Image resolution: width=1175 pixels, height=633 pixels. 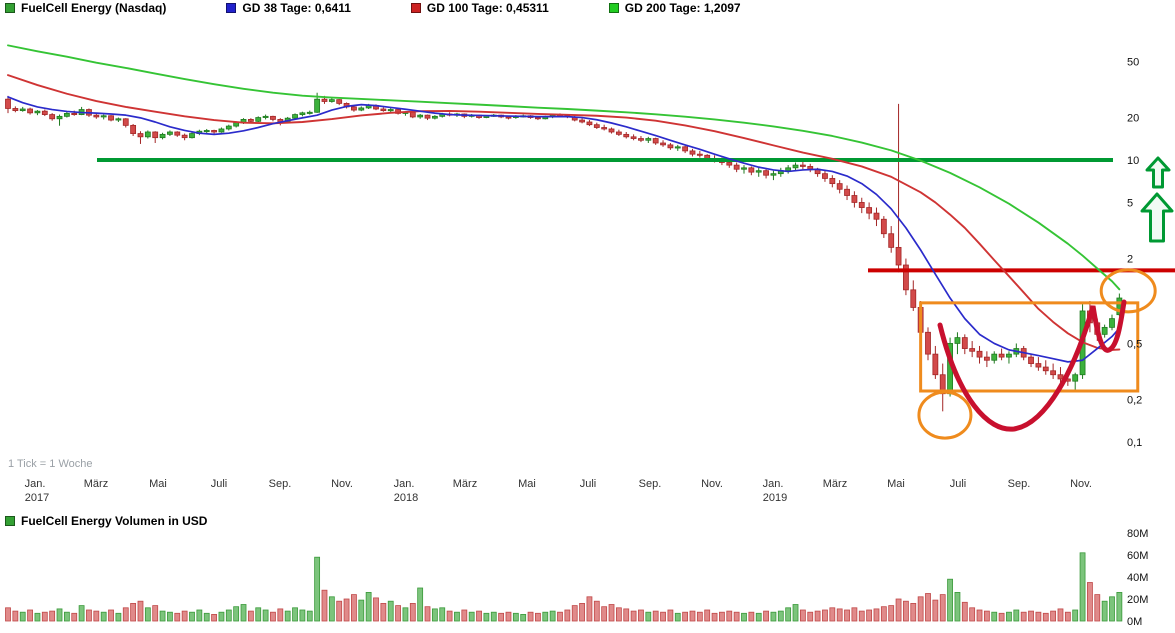 What do you see at coordinates (37, 498) in the screenshot?
I see `year-label: 2017` at bounding box center [37, 498].